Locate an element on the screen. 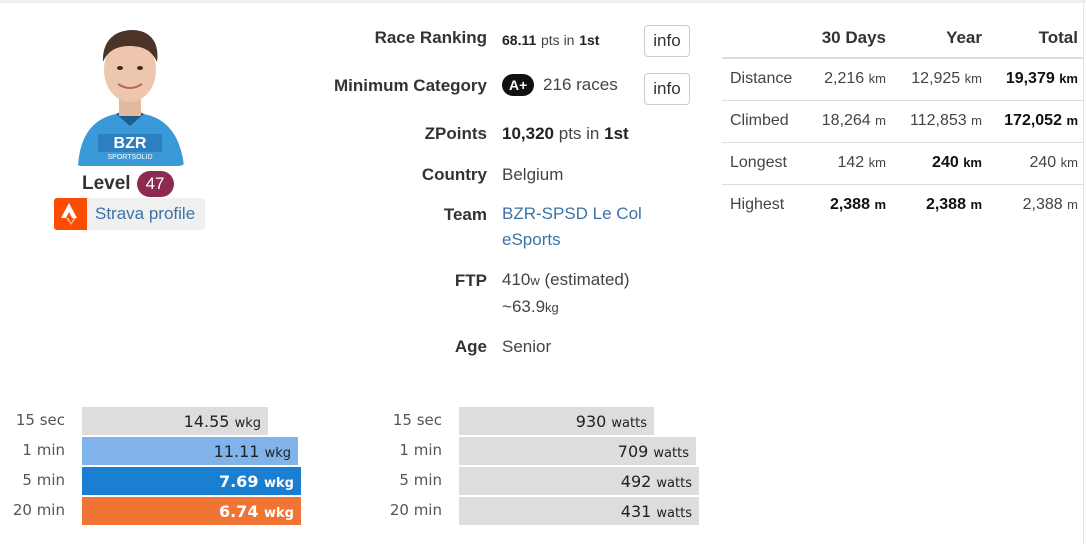 The image size is (1086, 546). country-value: Belgium is located at coordinates (533, 174).